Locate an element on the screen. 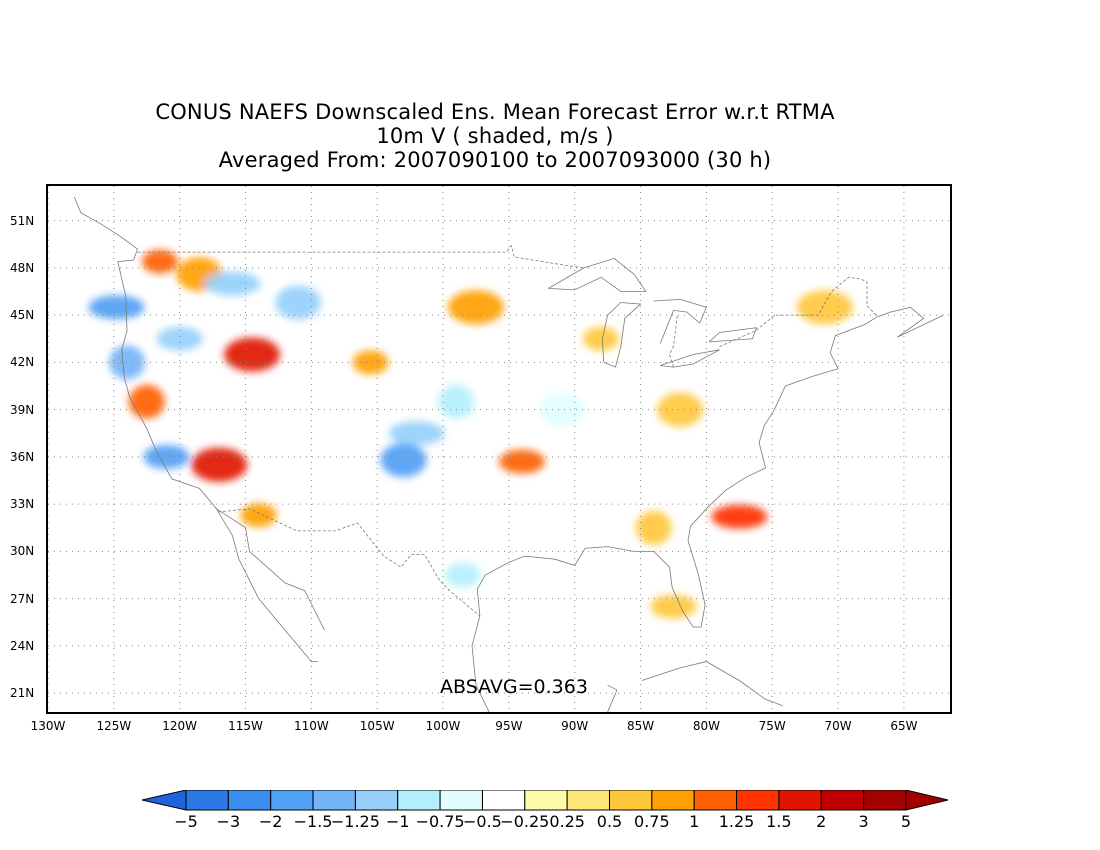 The width and height of the screenshot is (1100, 850). colorbar-high-arrow is located at coordinates (927, 800).